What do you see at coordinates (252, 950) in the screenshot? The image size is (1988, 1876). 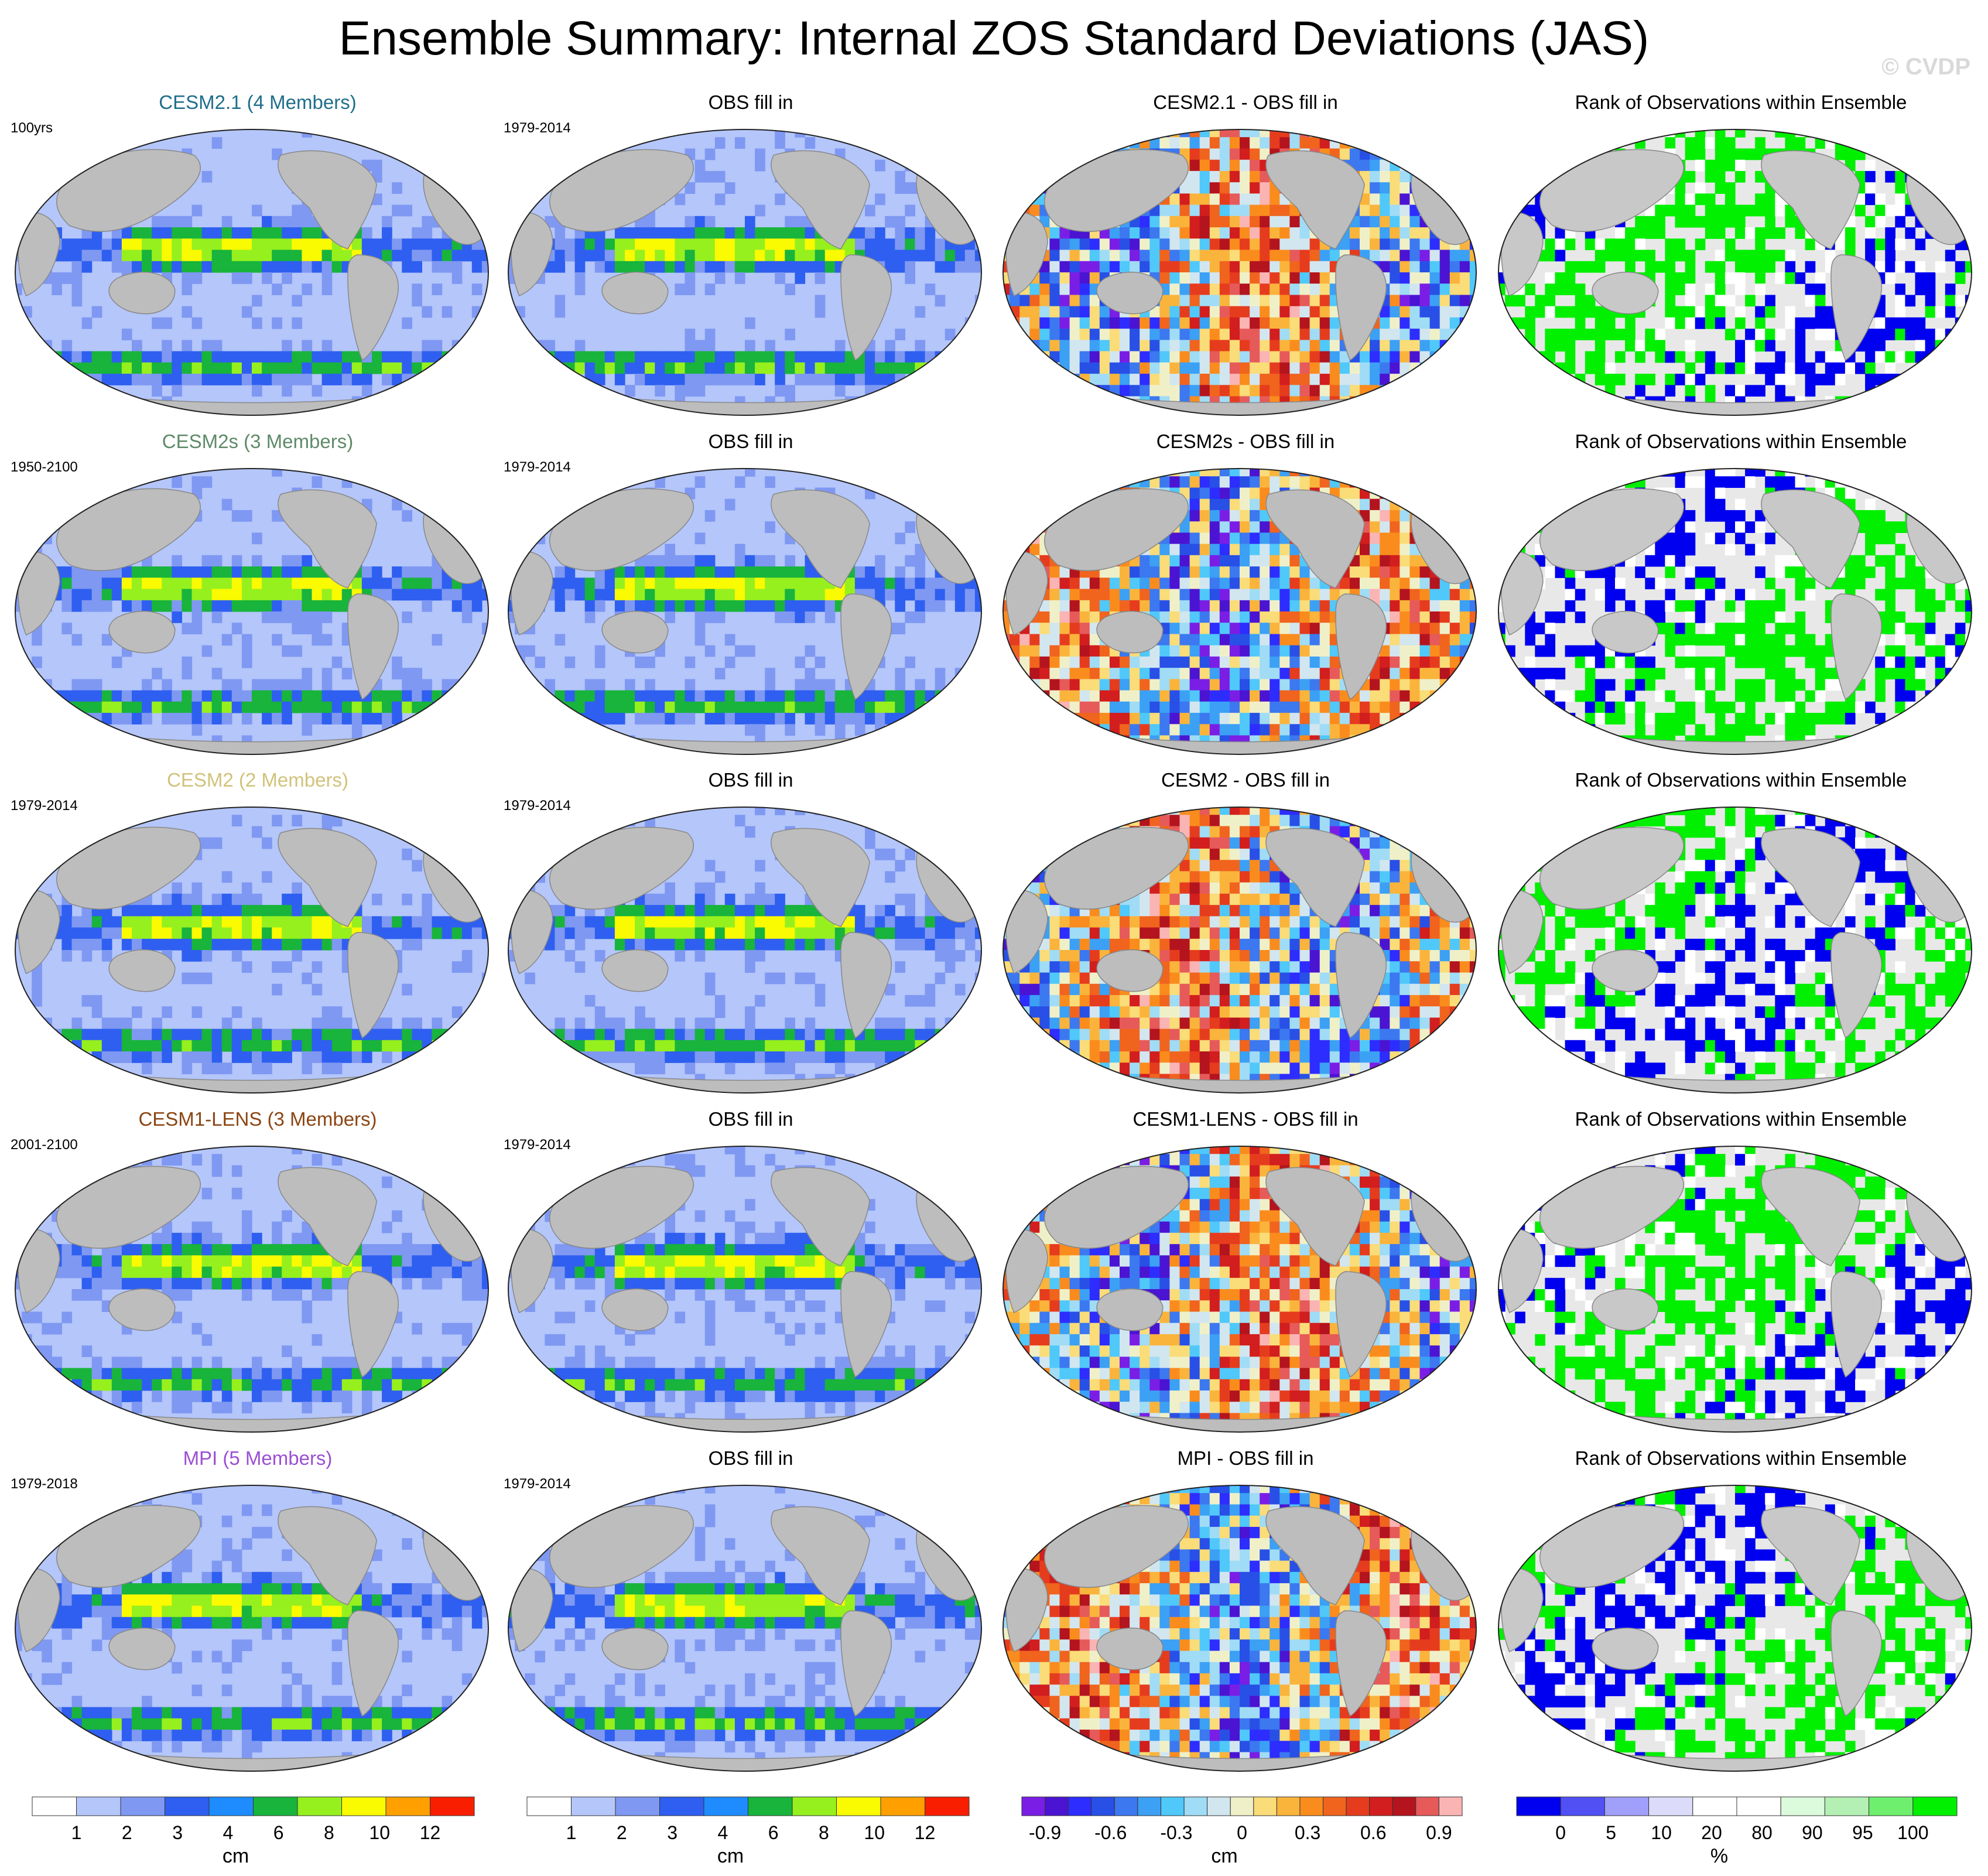 I see `ens-map` at bounding box center [252, 950].